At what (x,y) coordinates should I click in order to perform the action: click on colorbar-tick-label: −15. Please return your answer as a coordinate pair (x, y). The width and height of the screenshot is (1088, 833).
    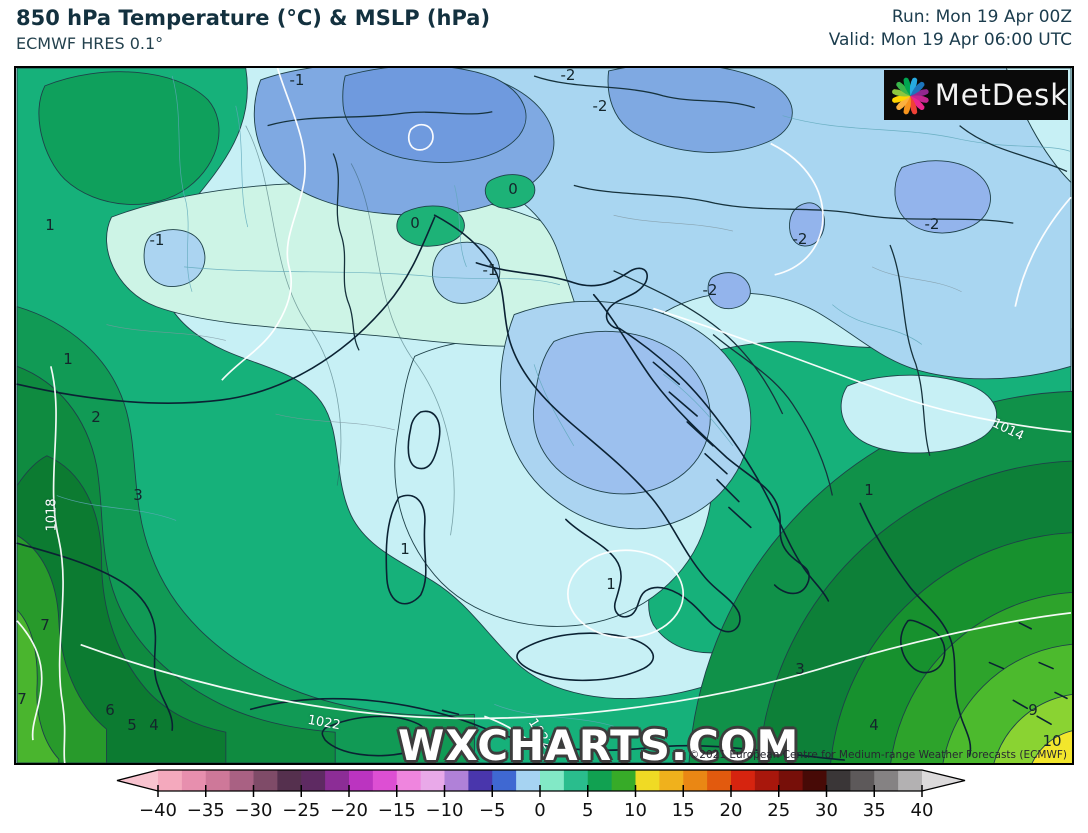
    Looking at the image, I should click on (397, 810).